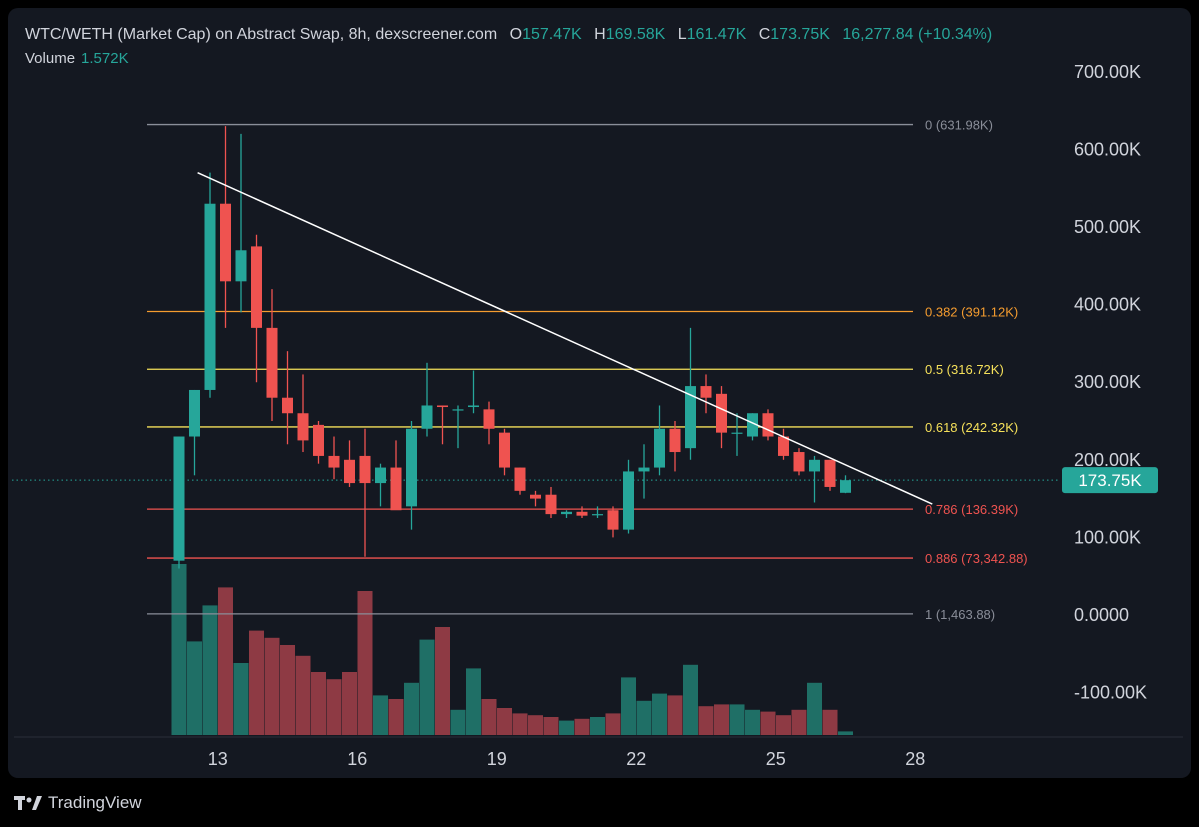  What do you see at coordinates (552, 34) in the screenshot?
I see `open-value: 157.47K` at bounding box center [552, 34].